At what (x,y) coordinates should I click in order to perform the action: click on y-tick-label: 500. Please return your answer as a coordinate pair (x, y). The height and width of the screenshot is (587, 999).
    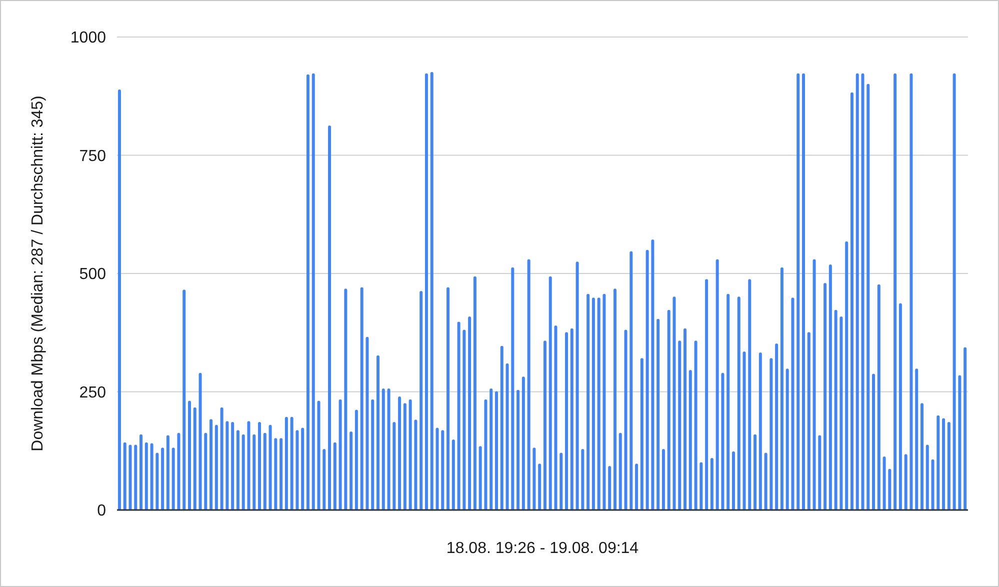
    Looking at the image, I should click on (92, 275).